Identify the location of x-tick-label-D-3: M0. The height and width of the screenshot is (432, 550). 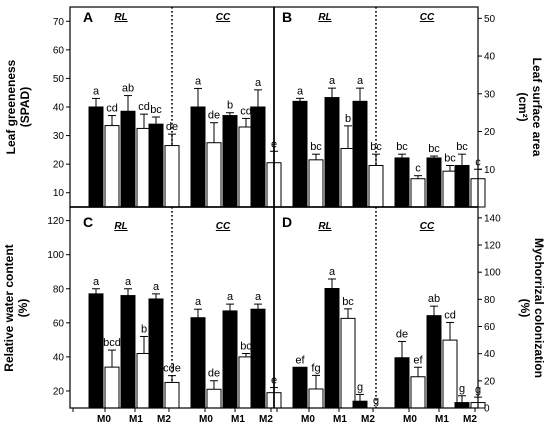
(410, 419).